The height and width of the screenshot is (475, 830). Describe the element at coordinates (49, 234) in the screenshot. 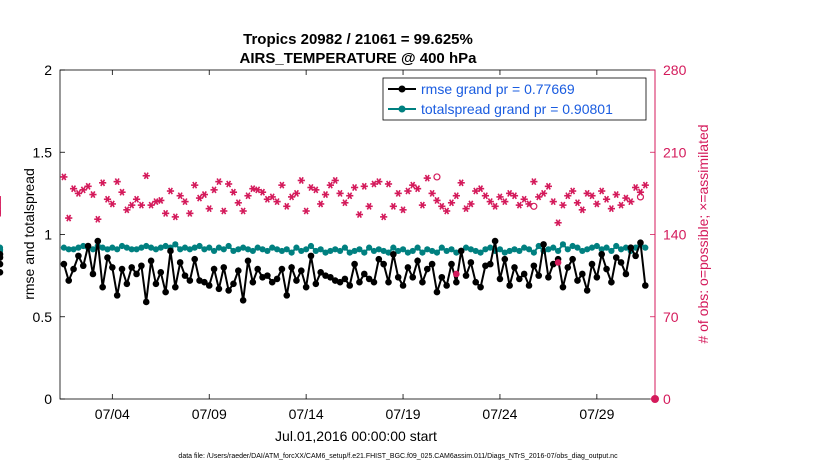

I see `y-axis-left: 0 0.5 1 1.5 2` at that location.